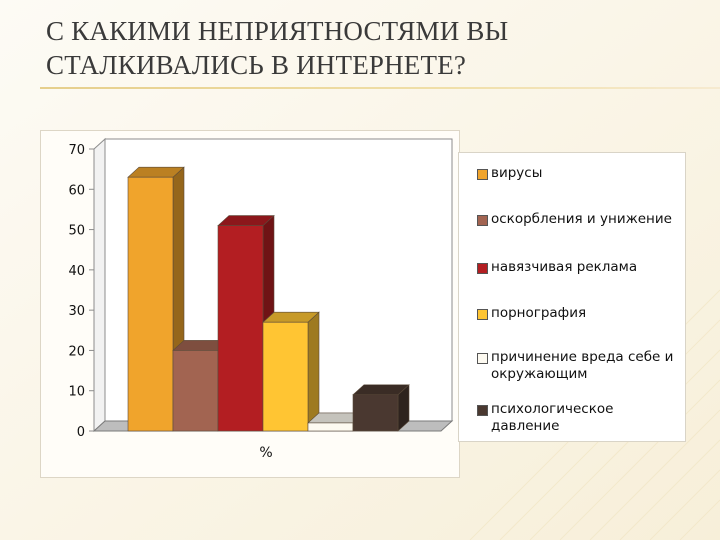 The width and height of the screenshot is (720, 540). Describe the element at coordinates (81, 432) in the screenshot. I see `y-tick-label: 0` at that location.